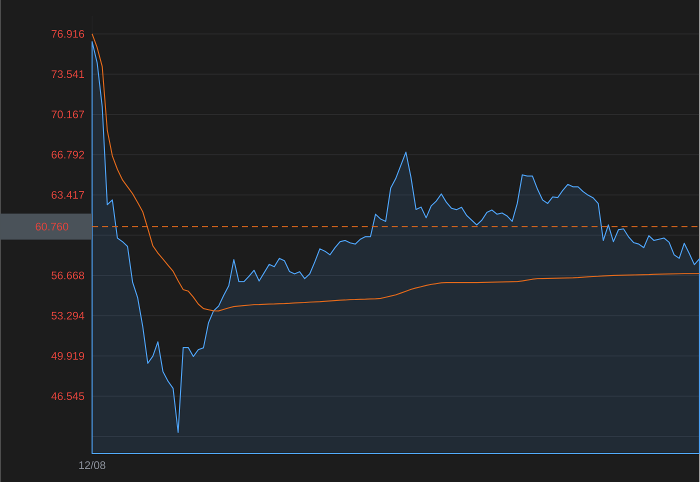 The image size is (700, 482). Describe the element at coordinates (67, 396) in the screenshot. I see `y-tick-label: 46.545` at that location.